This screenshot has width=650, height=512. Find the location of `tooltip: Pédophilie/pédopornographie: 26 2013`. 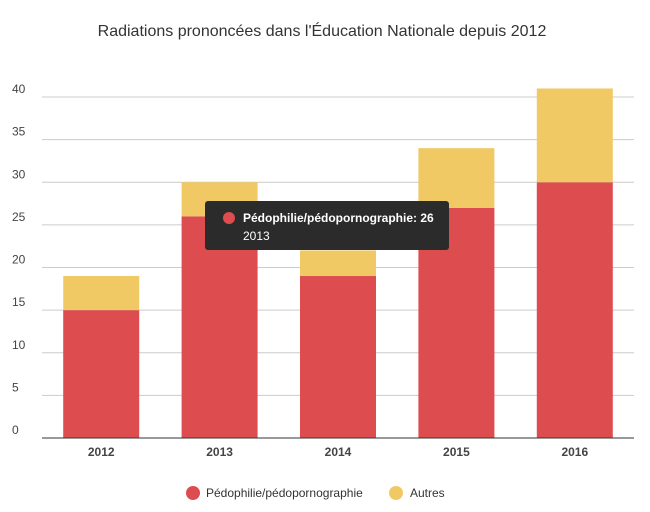

tooltip: Pédophilie/pédopornographie: 26 2013 is located at coordinates (327, 225).